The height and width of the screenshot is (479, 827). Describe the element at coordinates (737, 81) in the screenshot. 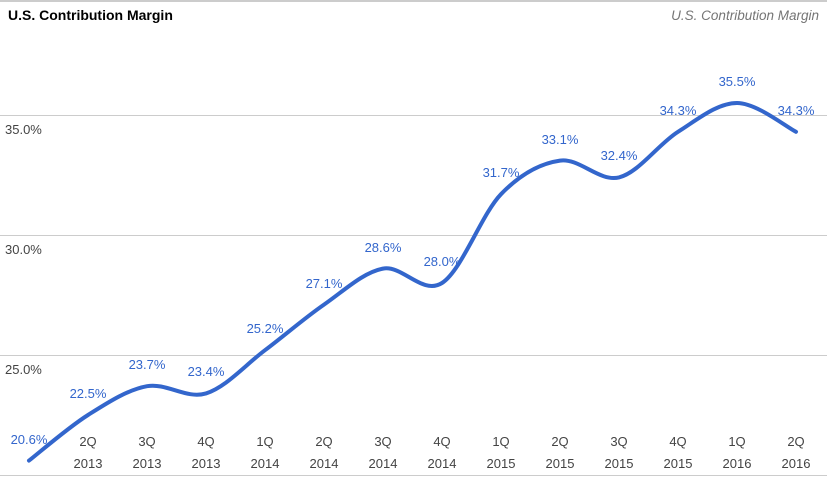

I see `data-point-label: 35.5%` at that location.